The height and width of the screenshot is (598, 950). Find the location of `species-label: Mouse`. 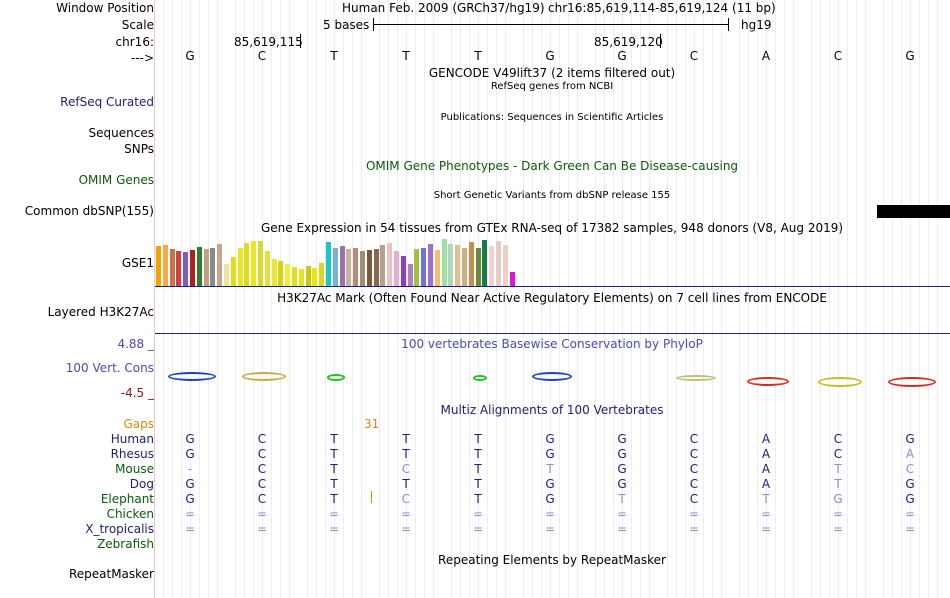

species-label: Mouse is located at coordinates (134, 469).